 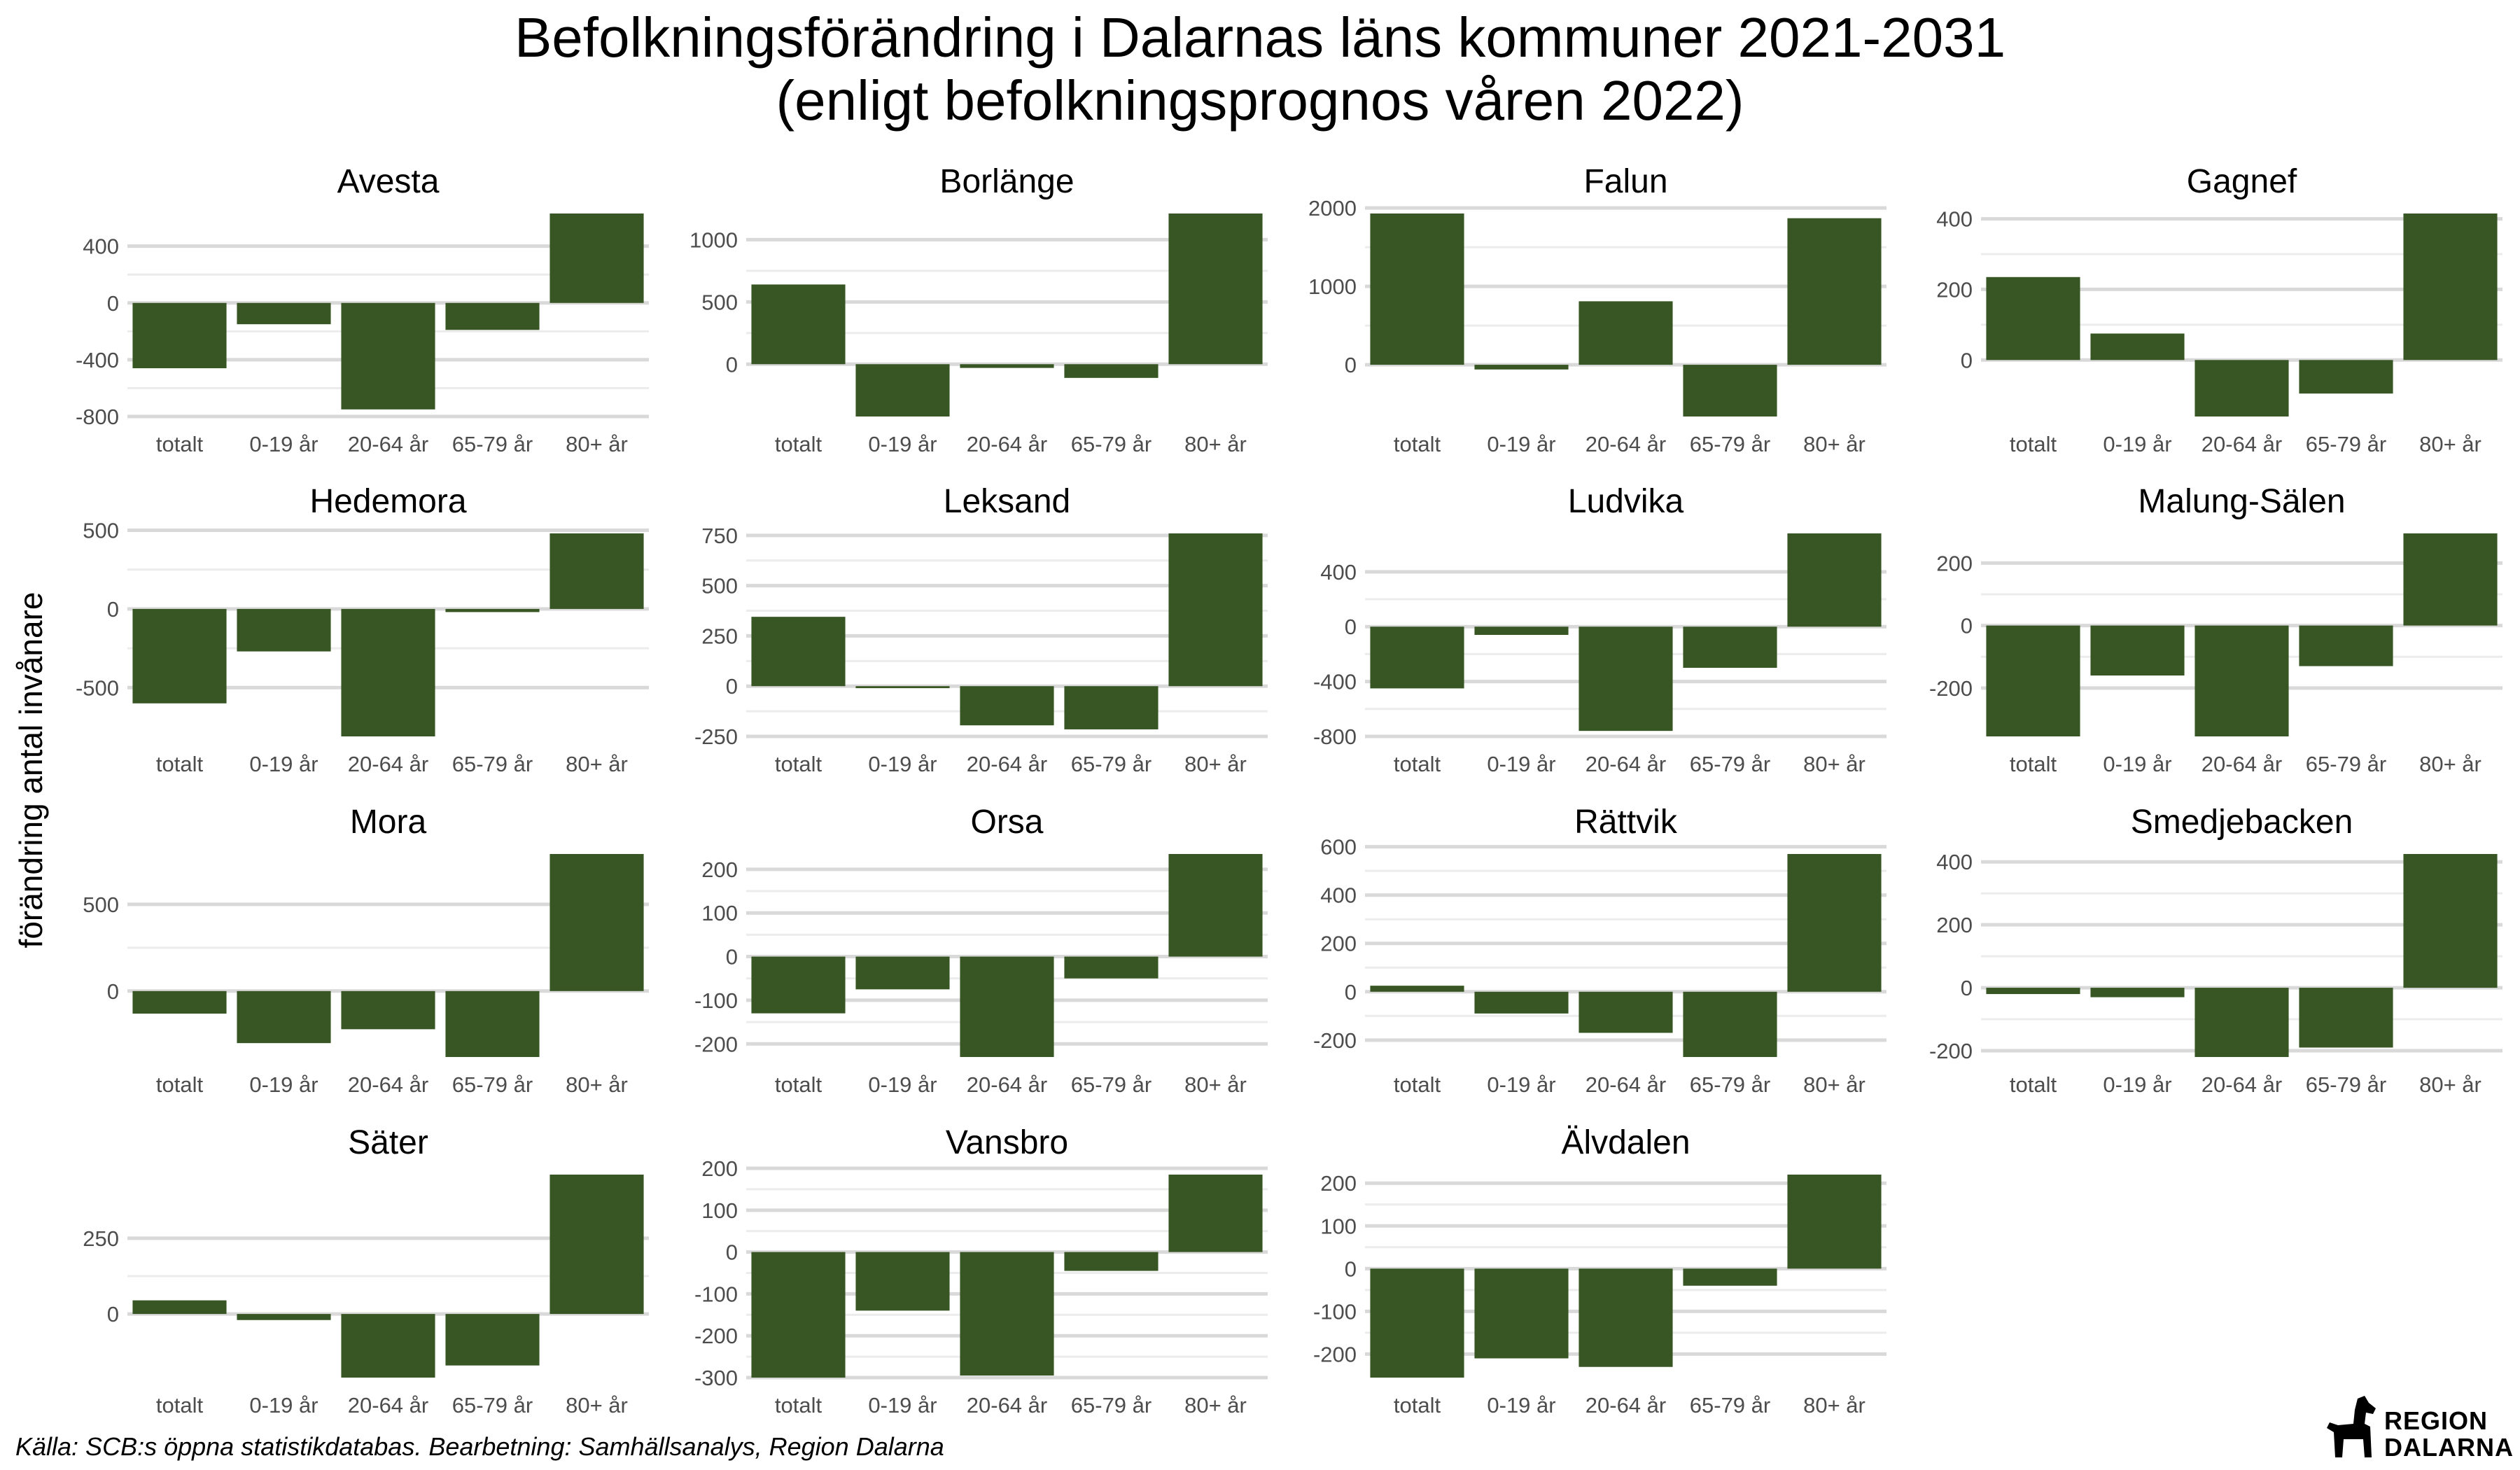 I want to click on y-tick-label: 500, so click(x=101, y=531).